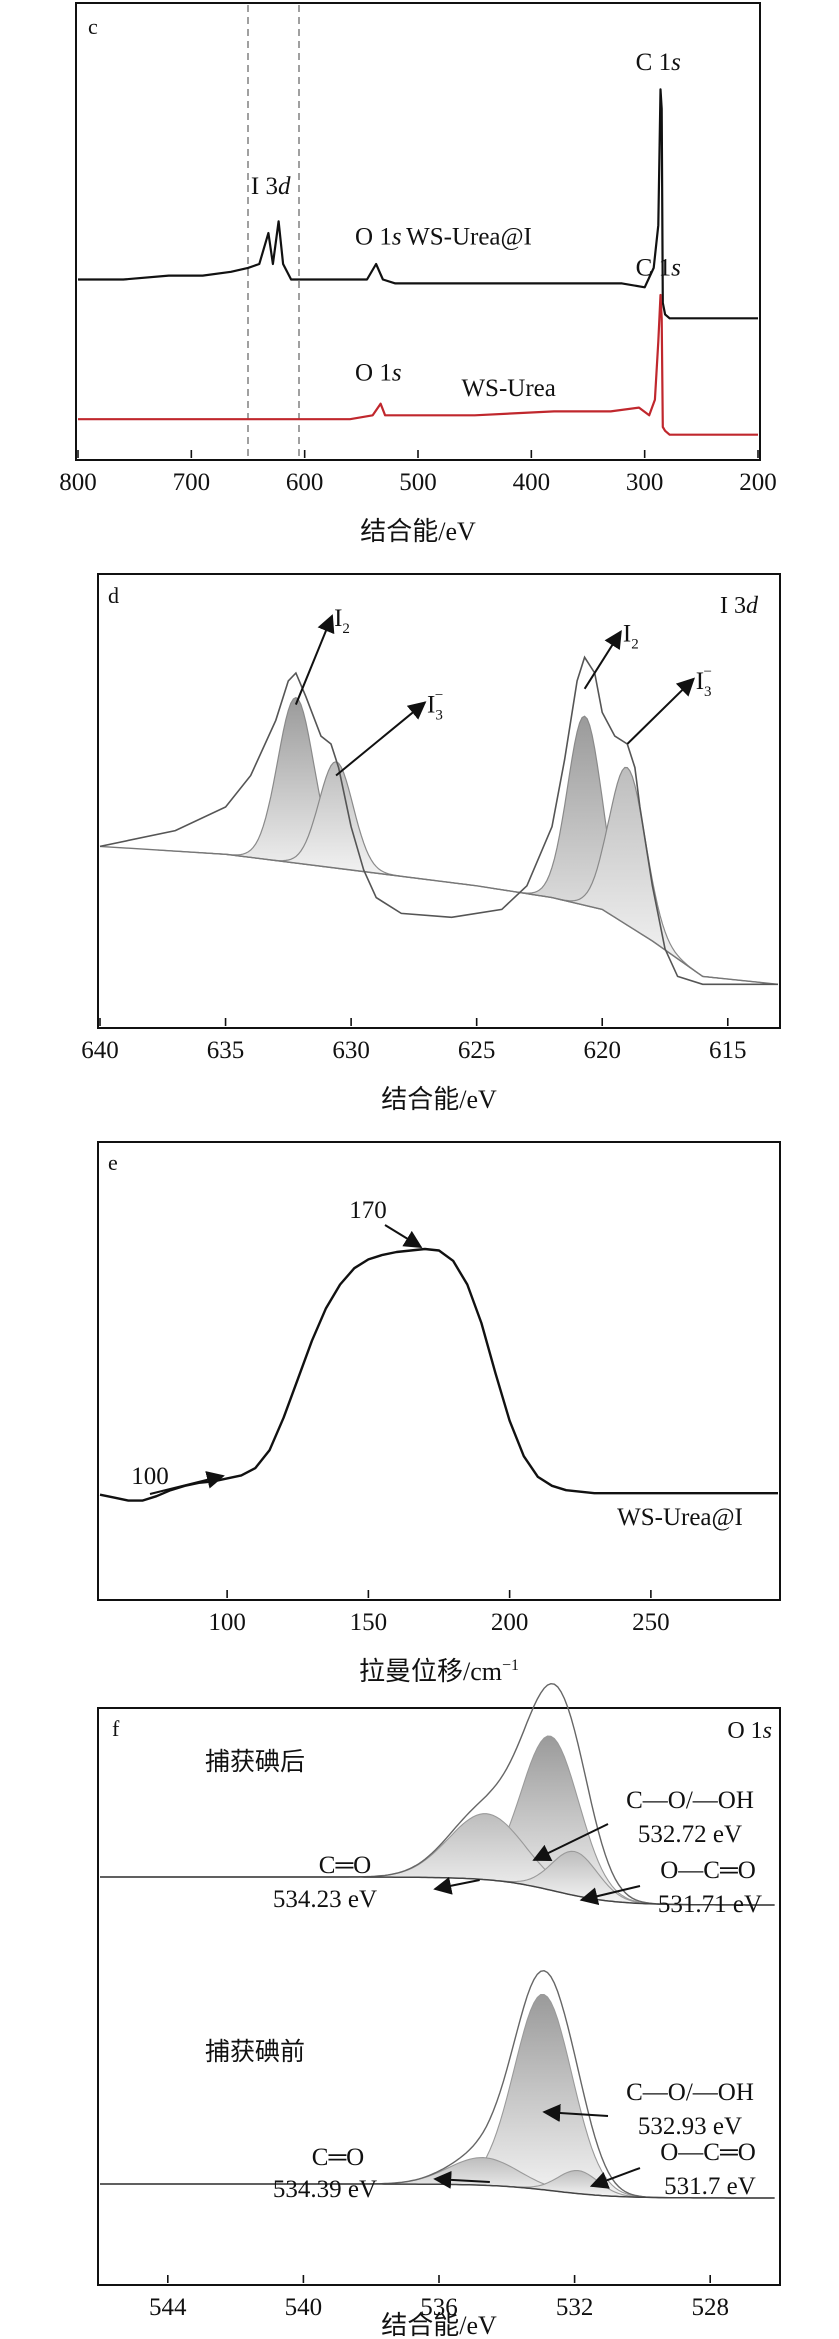 The image size is (839, 2339). What do you see at coordinates (78, 482) in the screenshot?
I see `panel-c-x-tick-label: 800` at bounding box center [78, 482].